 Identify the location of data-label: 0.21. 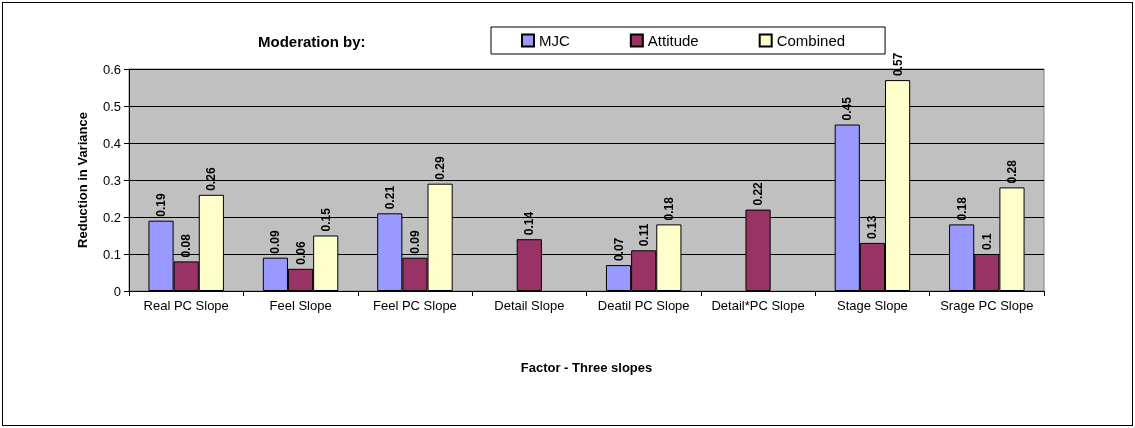
(389, 197).